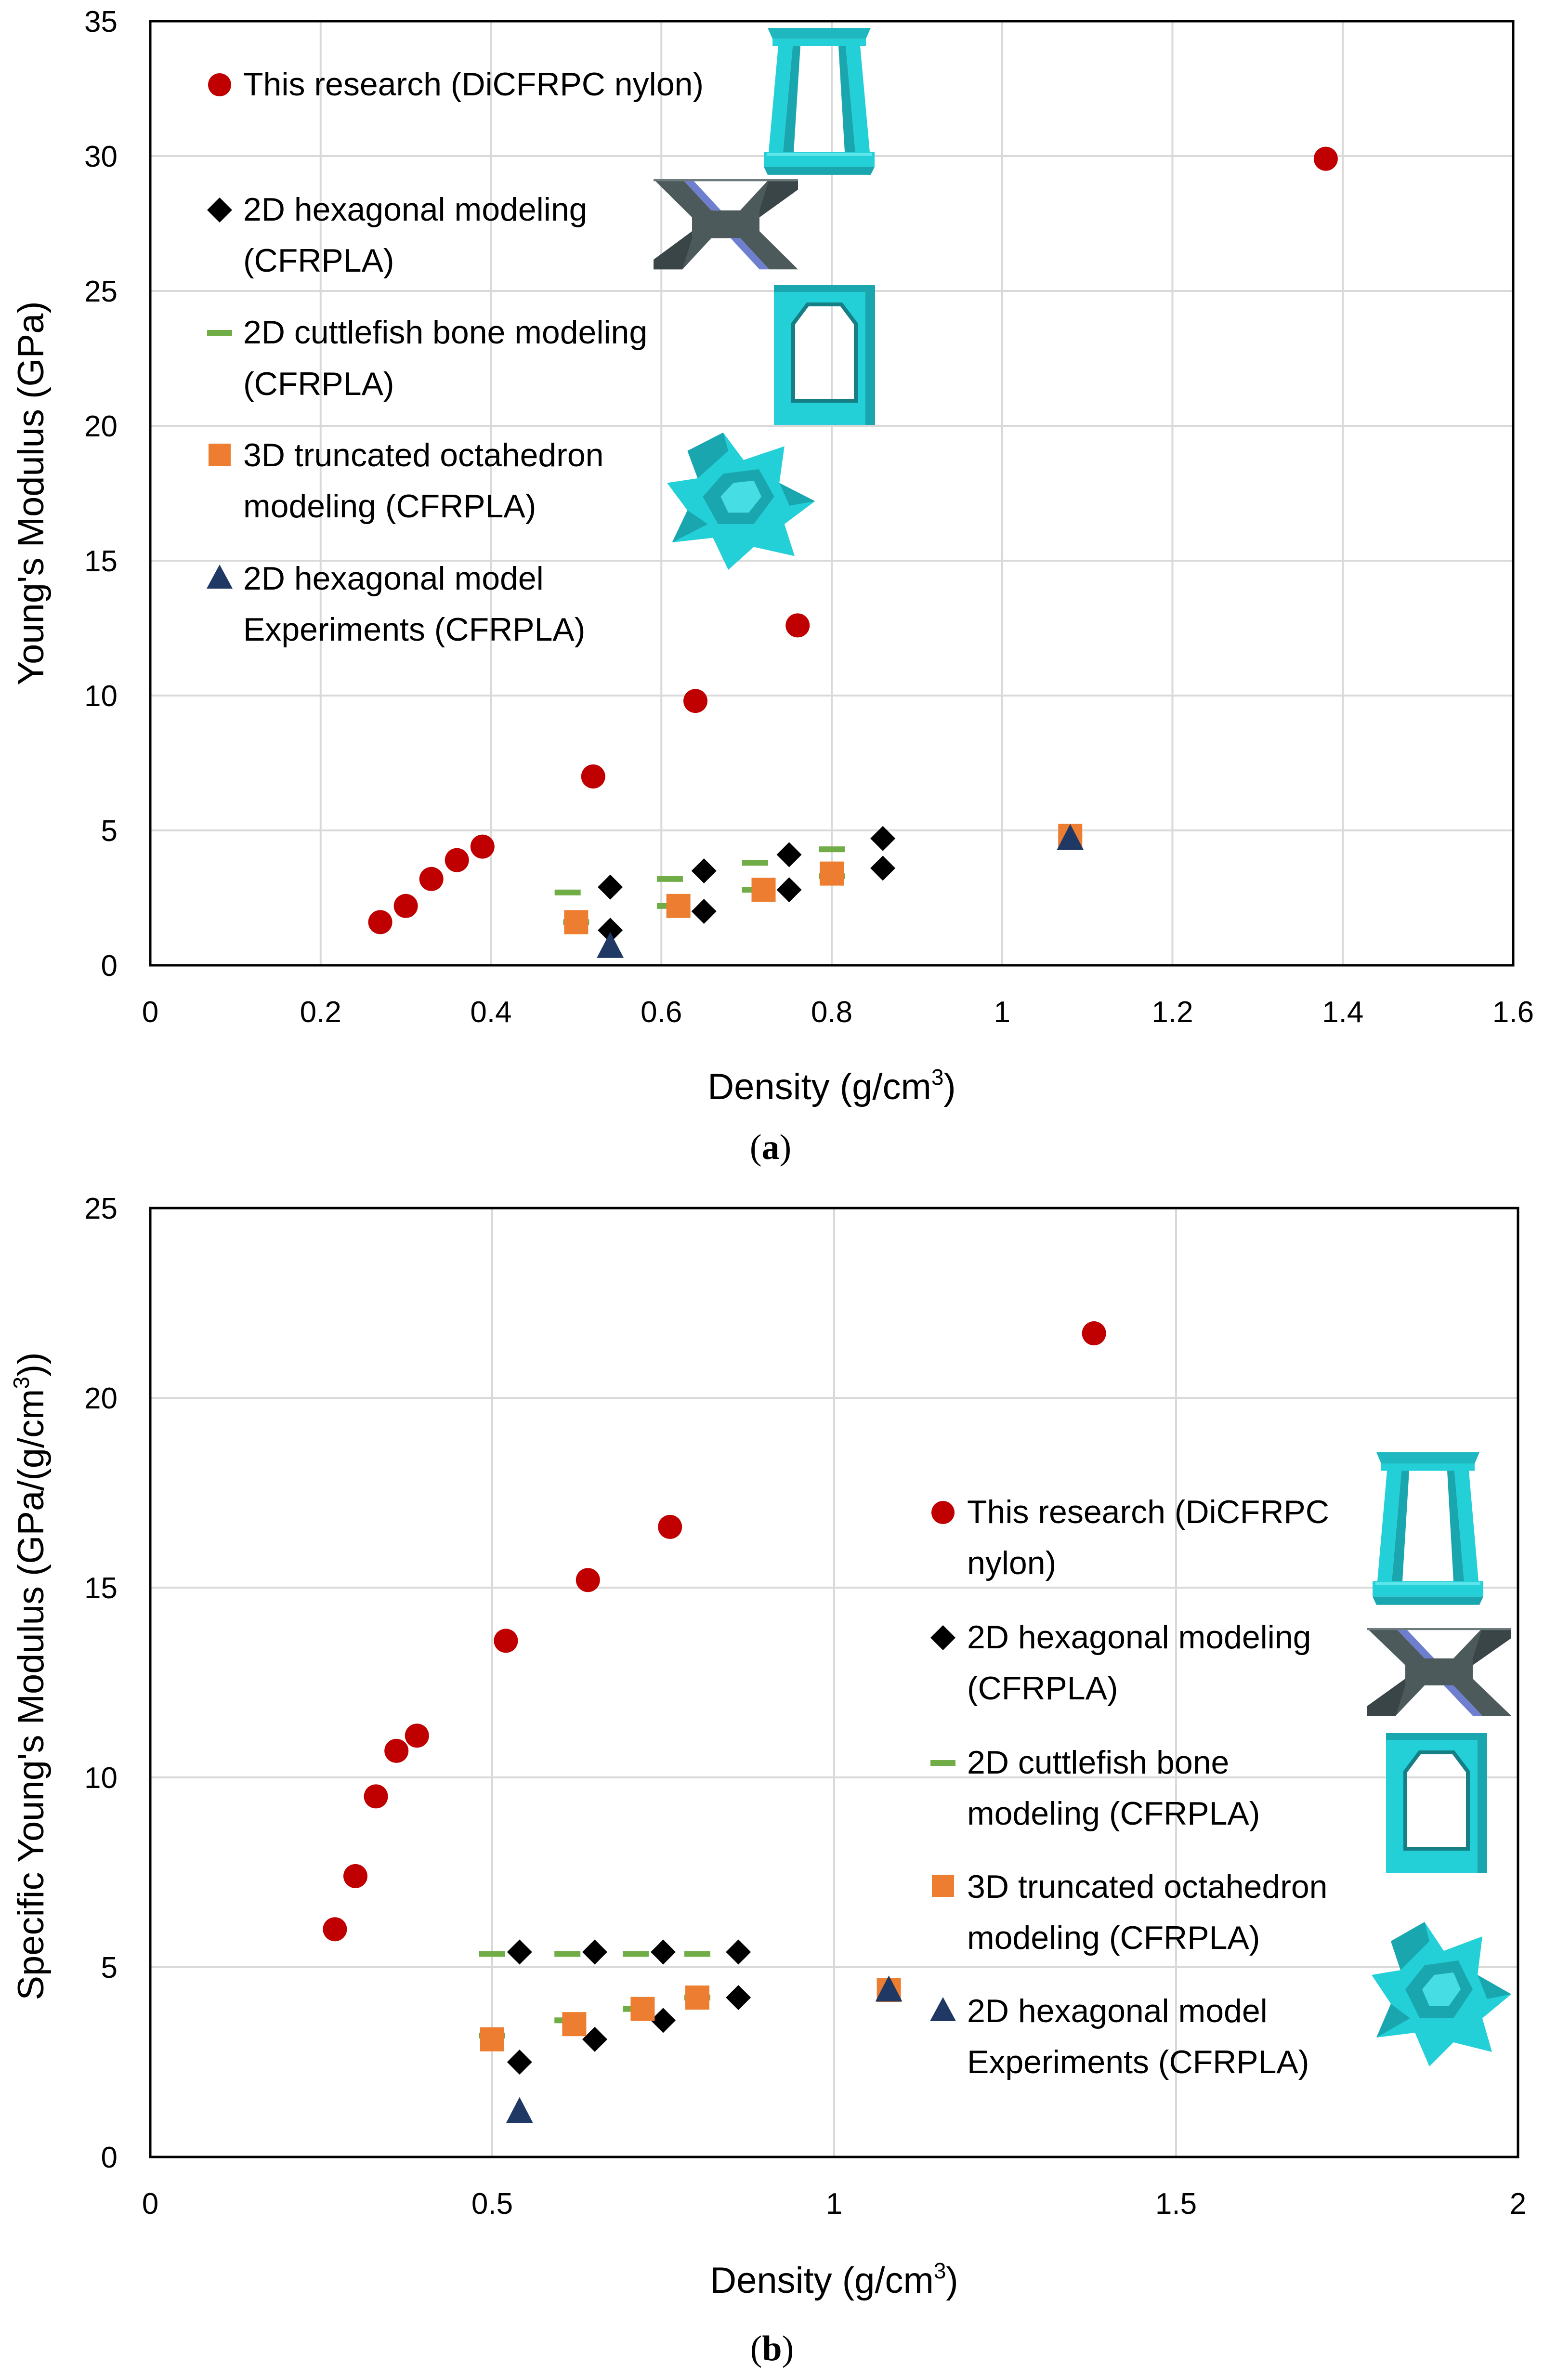  I want to click on x-tick-label: 1.2, so click(1172, 1013).